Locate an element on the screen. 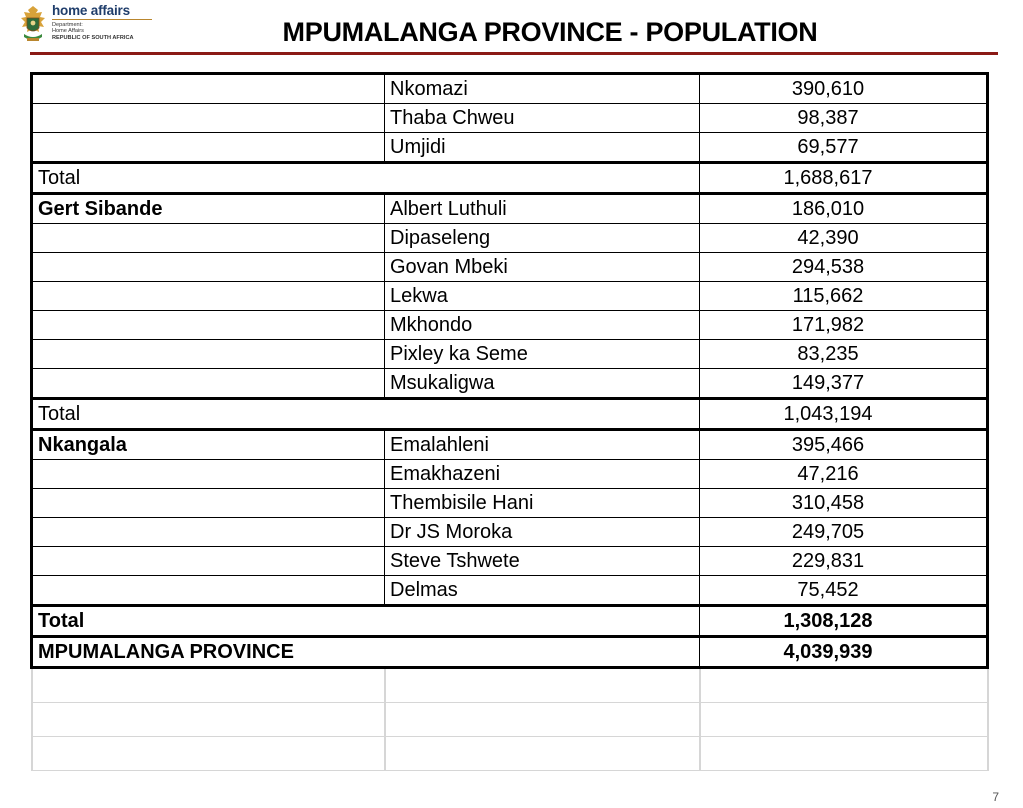 The image size is (1023, 808). population-cell: 75,452 is located at coordinates (844, 590).